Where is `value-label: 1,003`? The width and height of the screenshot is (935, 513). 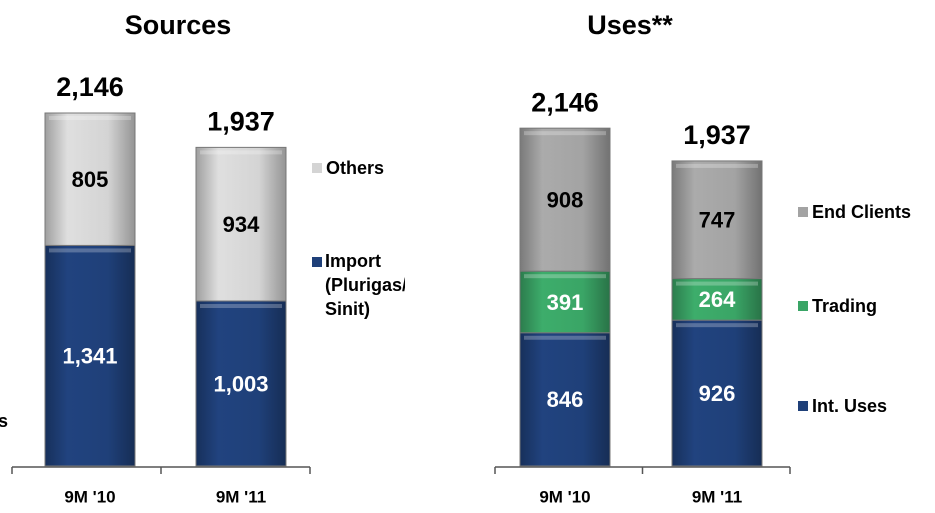 value-label: 1,003 is located at coordinates (240, 383).